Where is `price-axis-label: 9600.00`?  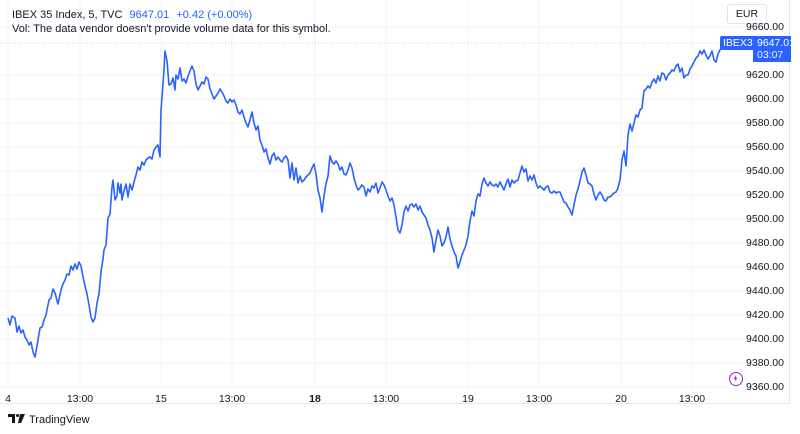 price-axis-label: 9600.00 is located at coordinates (765, 99).